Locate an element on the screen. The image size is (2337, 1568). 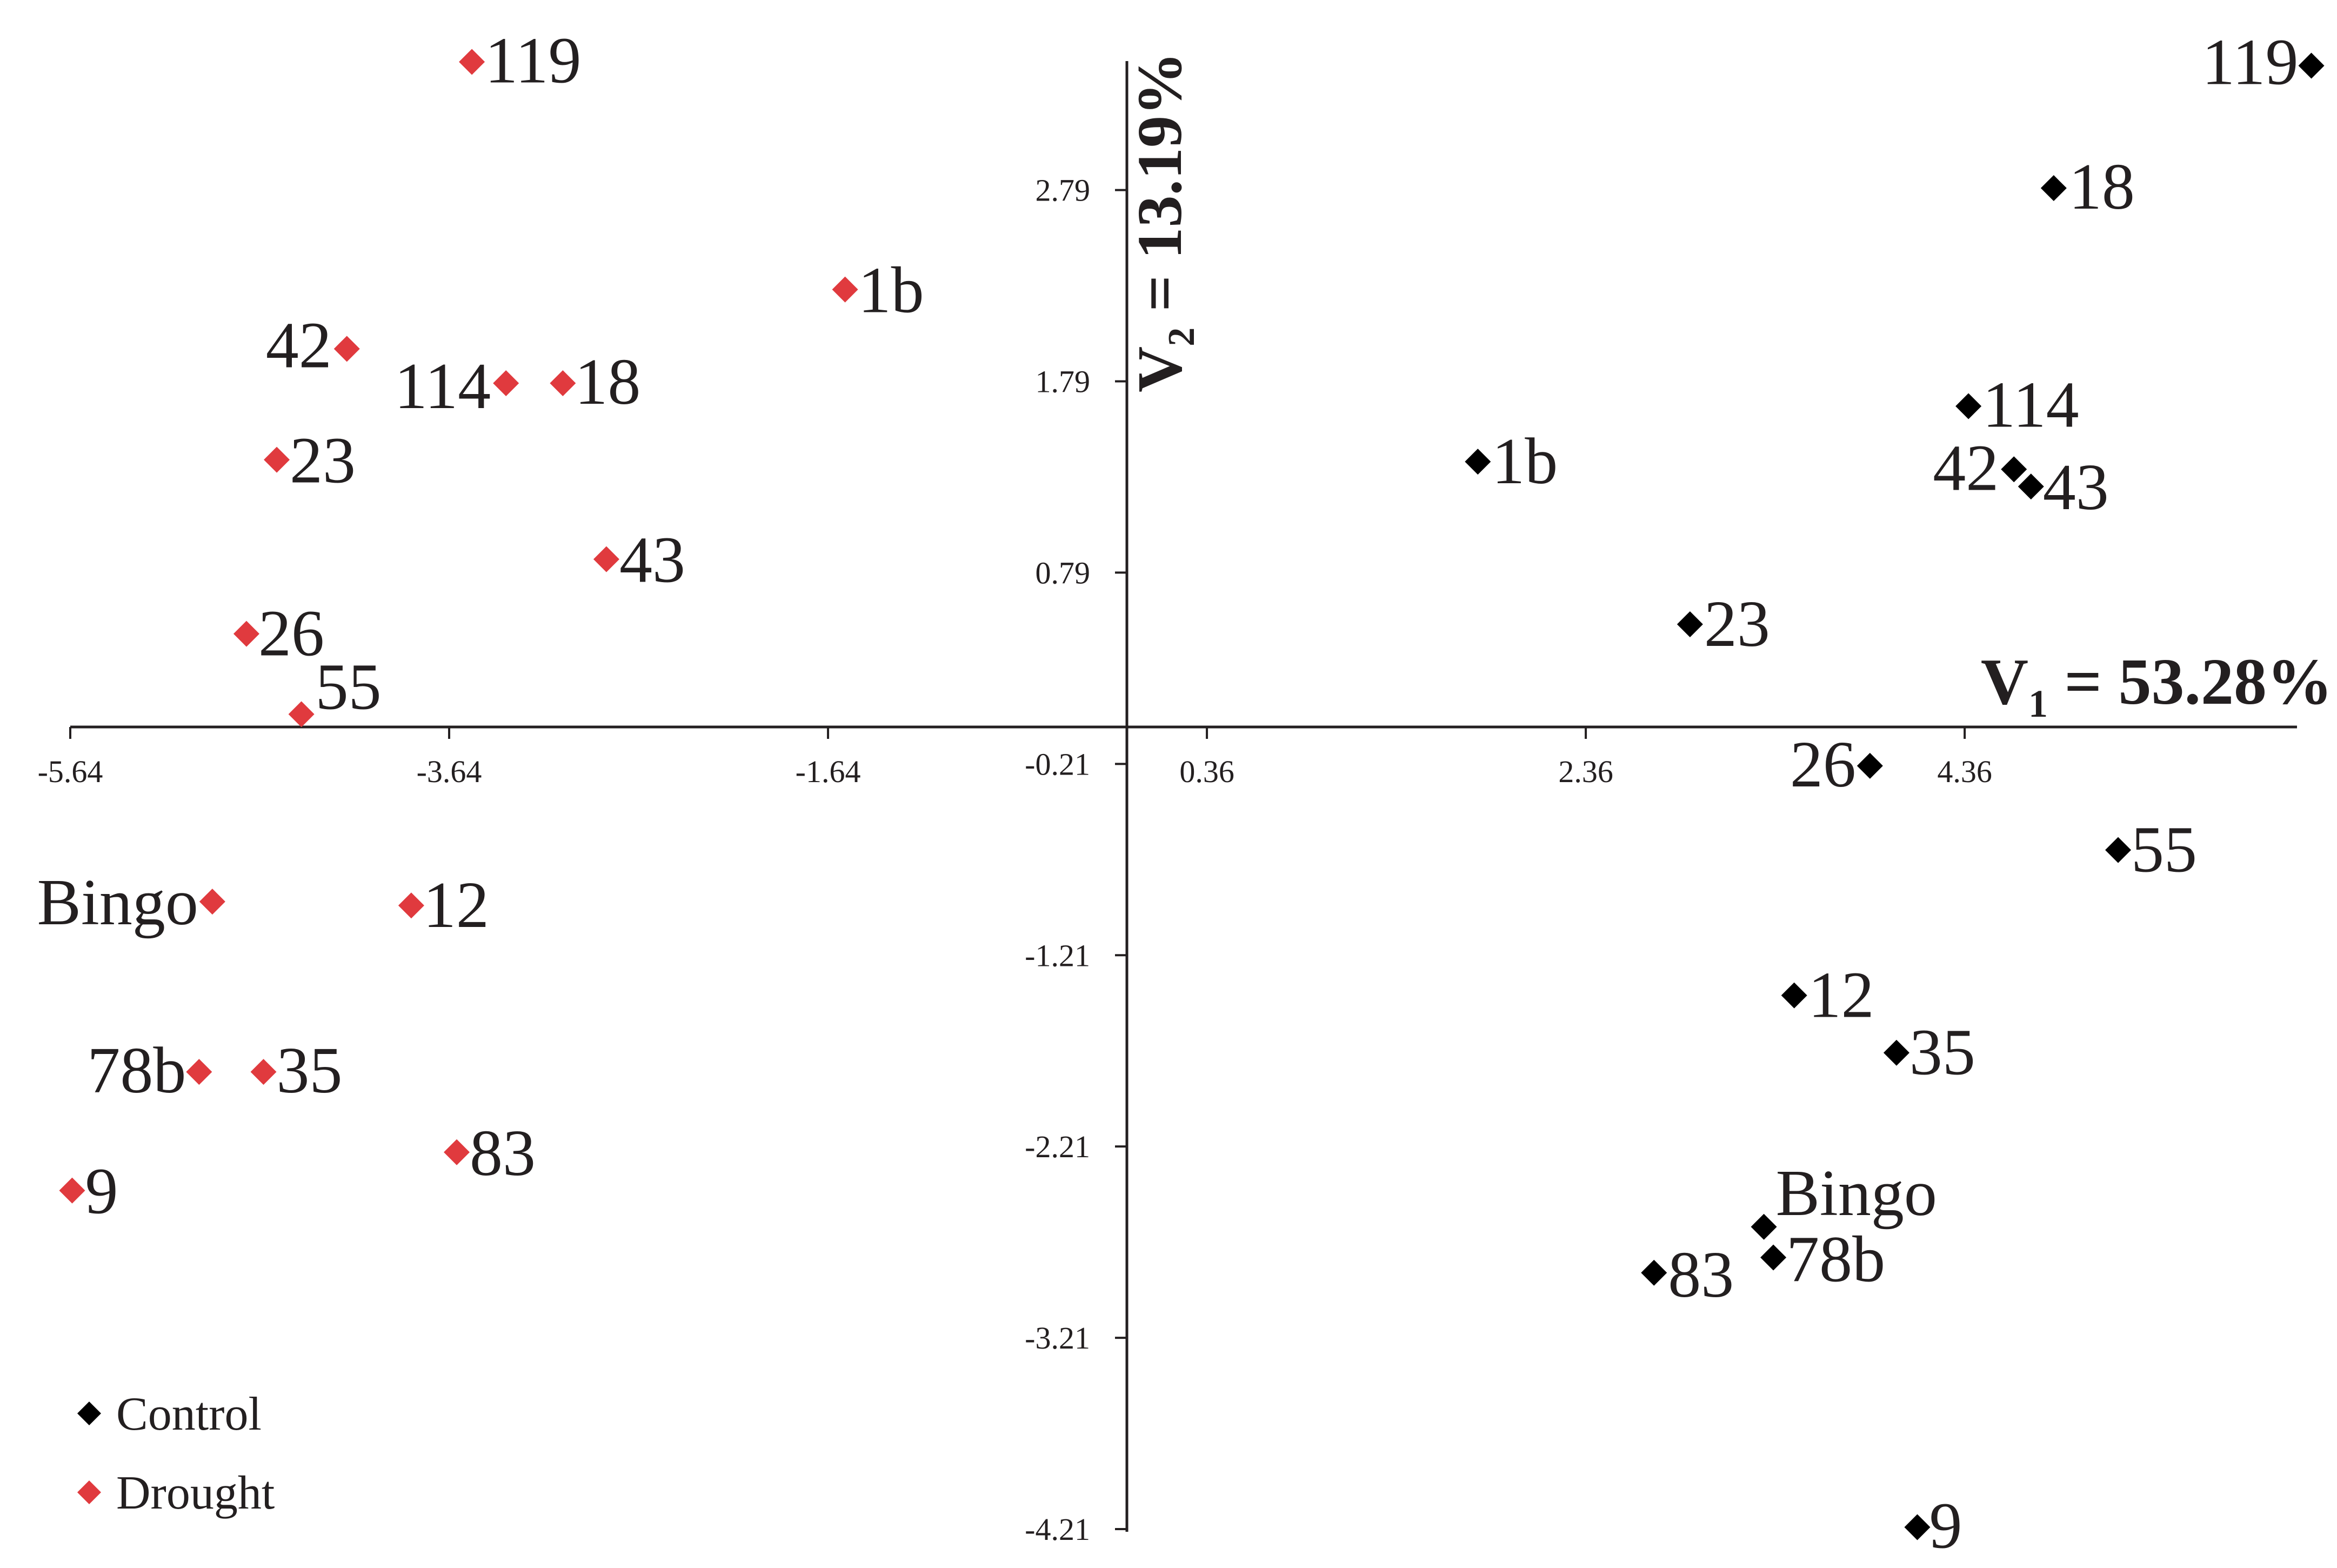
y-ticks: 2.79 1.79 0.79 -0.21 -1.21 -2.21 -3.21 -4.21 is located at coordinates (1076, 860).